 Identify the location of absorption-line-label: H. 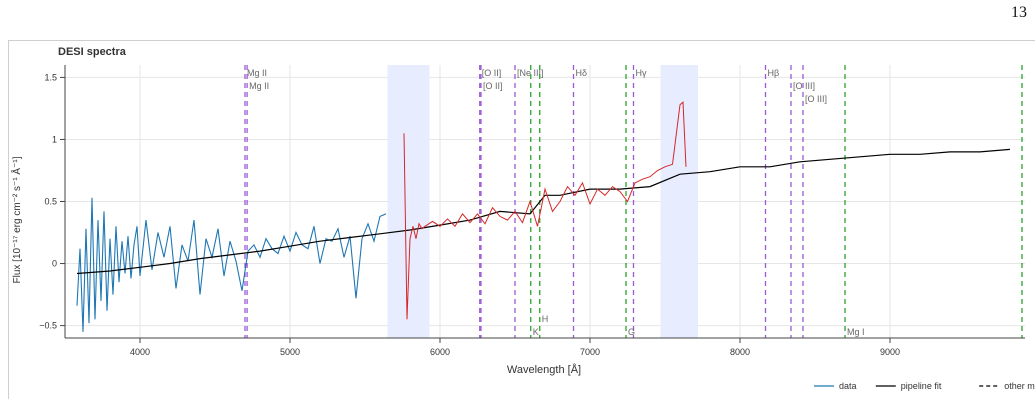
(545, 319).